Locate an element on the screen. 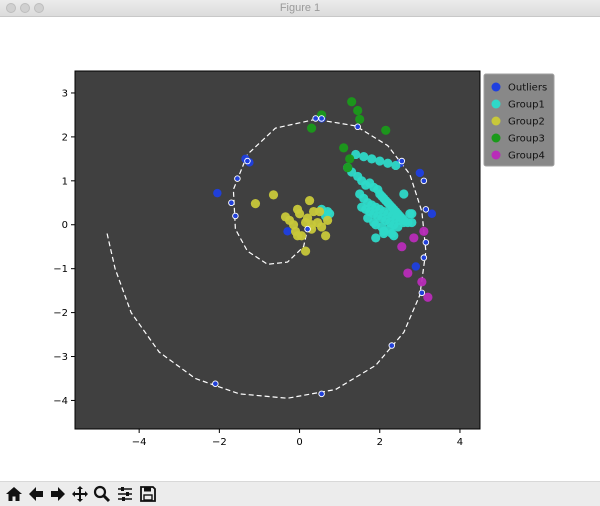  zoom-window-button is located at coordinates (39, 8).